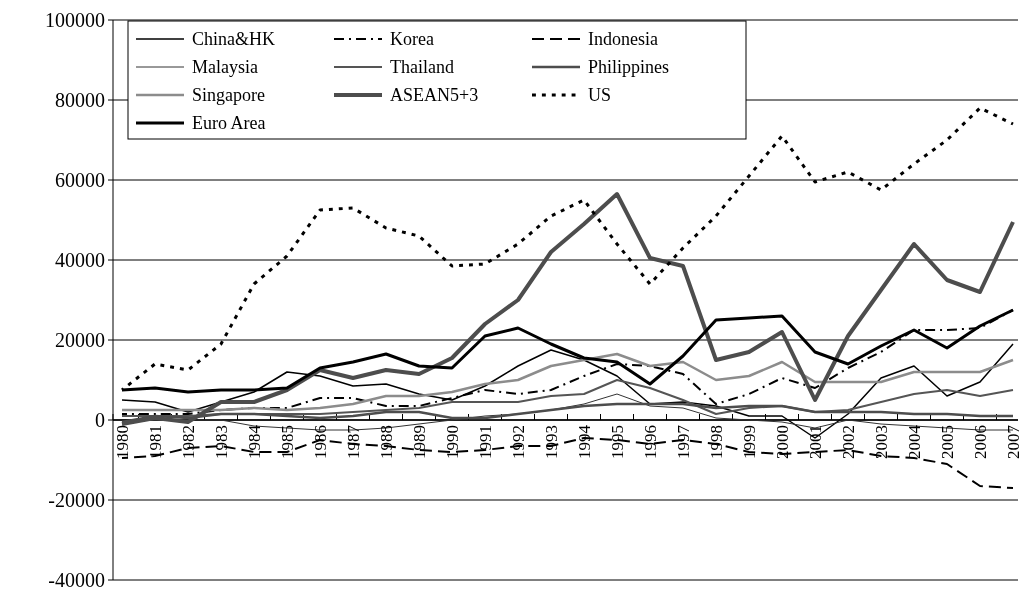 The height and width of the screenshot is (590, 1022). What do you see at coordinates (80, 260) in the screenshot?
I see `y-tick-label: 40000` at bounding box center [80, 260].